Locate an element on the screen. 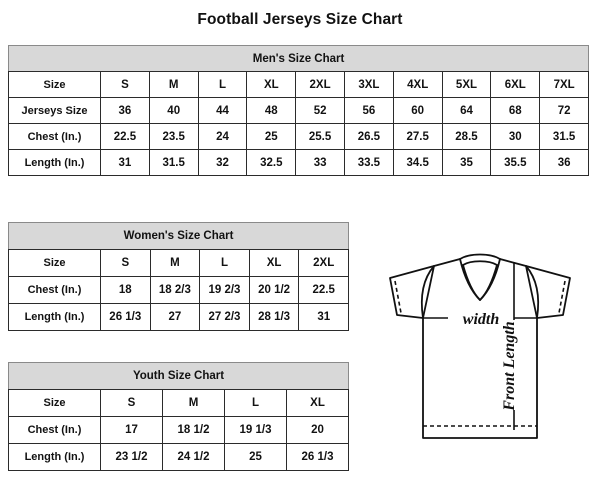 The width and height of the screenshot is (600, 490). table-cell: 30 is located at coordinates (515, 136).